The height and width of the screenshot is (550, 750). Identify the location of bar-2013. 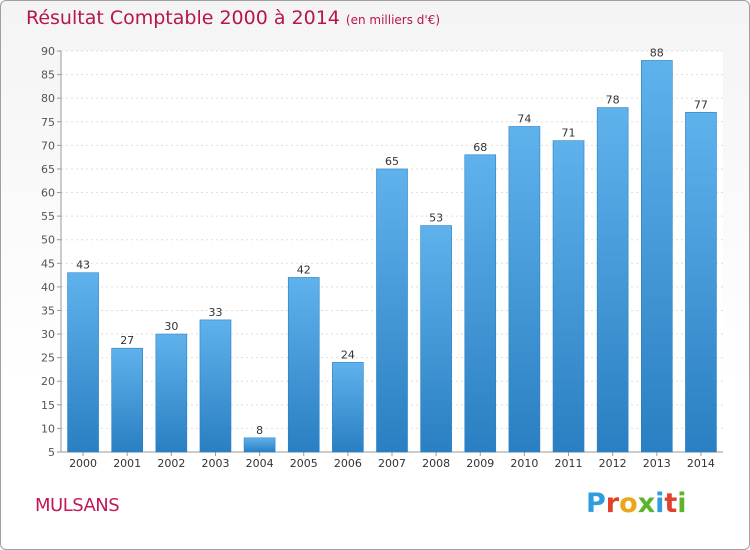
(656, 256).